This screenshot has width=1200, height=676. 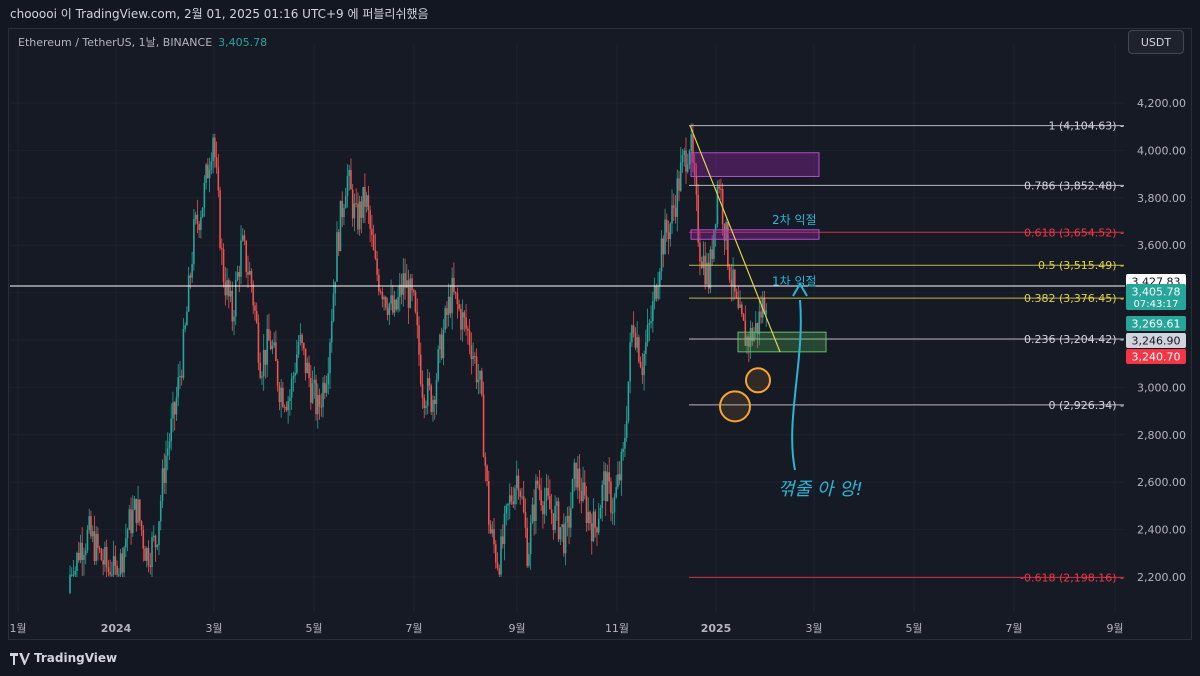 I want to click on x-tick-label: 2025, so click(x=716, y=628).